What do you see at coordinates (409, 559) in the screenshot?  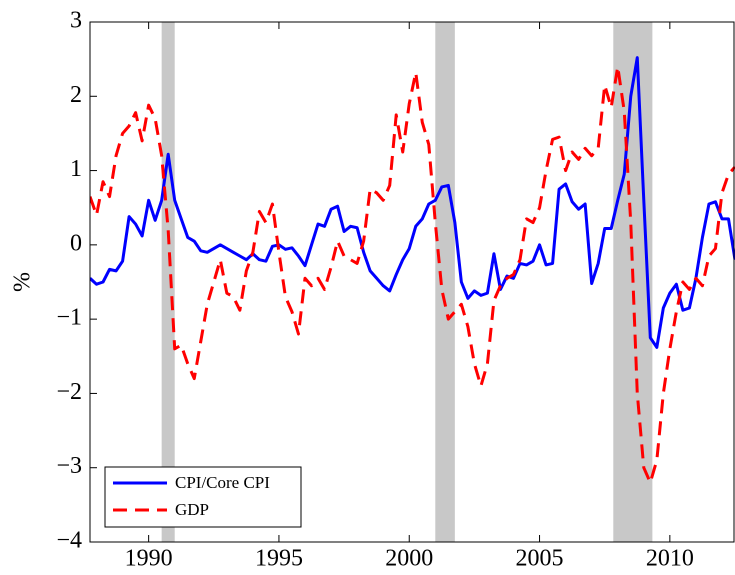 I see `x-tick-label: 2000` at bounding box center [409, 559].